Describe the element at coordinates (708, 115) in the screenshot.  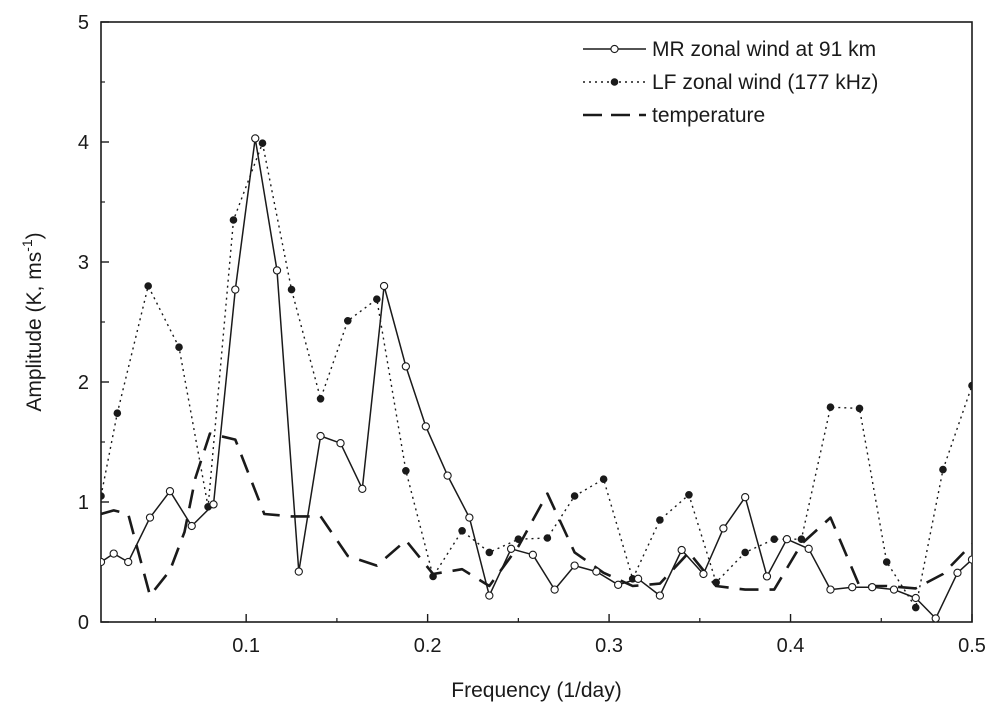
I see `legend-label: temperature` at that location.